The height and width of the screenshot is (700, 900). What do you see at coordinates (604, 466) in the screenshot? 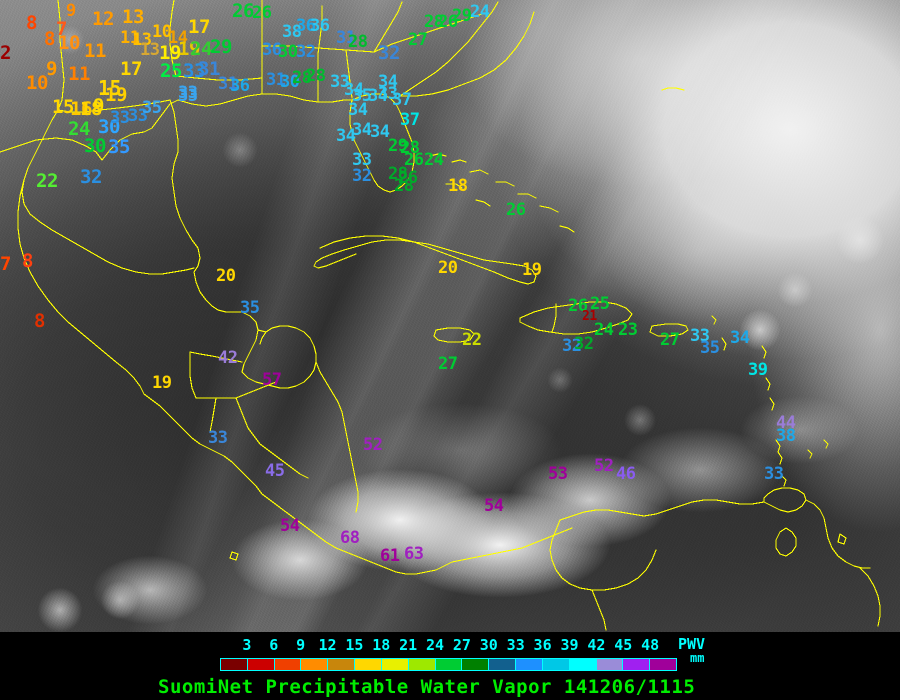
I see `station-pwv-value: 52` at bounding box center [604, 466].